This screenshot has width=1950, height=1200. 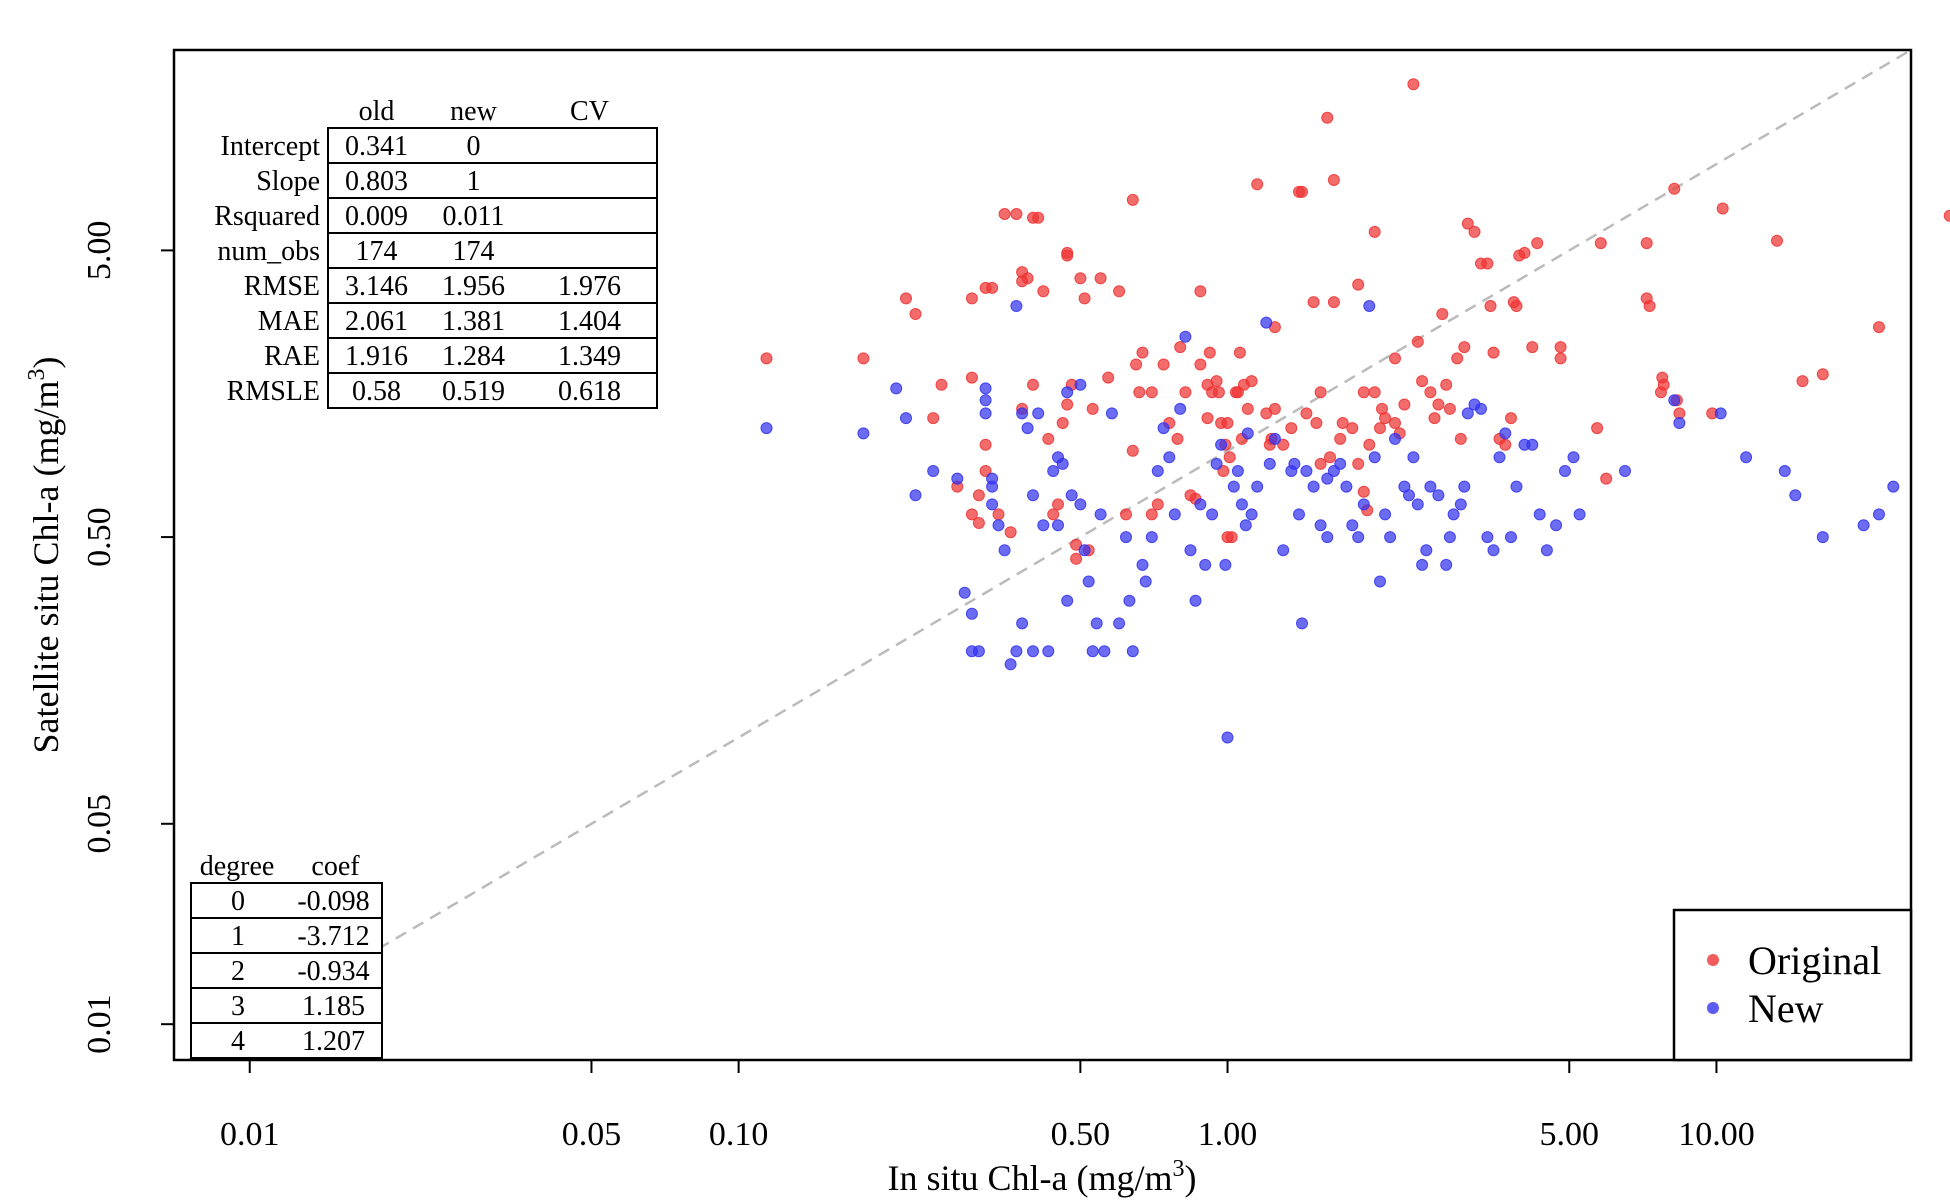 I want to click on x-axis: 0.01 0.05 0.10 0.50 1.00 5.00 10.00, so click(x=987, y=1106).